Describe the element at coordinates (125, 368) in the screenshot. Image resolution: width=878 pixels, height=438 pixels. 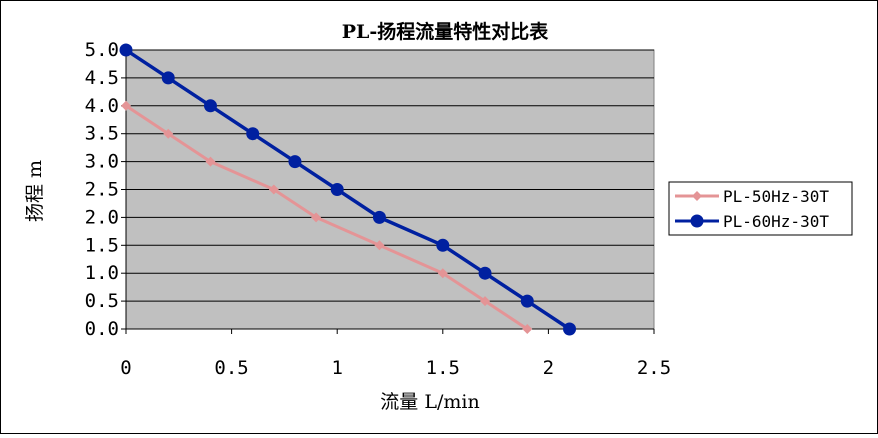
I see `x-tick-label: 0` at that location.